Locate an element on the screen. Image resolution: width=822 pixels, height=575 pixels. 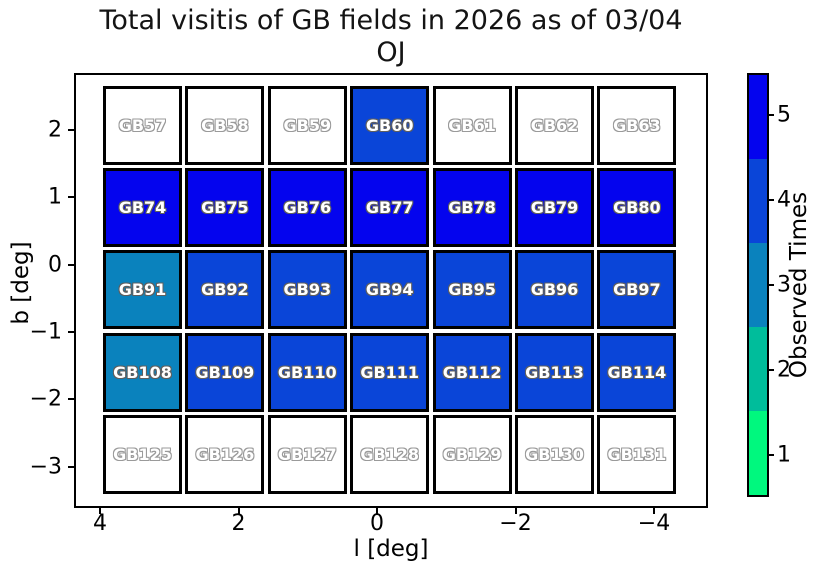
cell-label: GB111 is located at coordinates (390, 372).